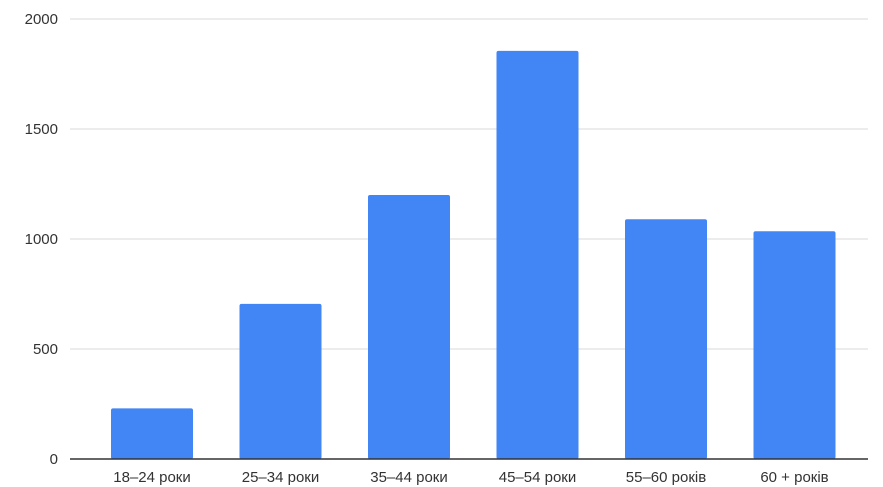 This screenshot has width=883, height=487. Describe the element at coordinates (54, 459) in the screenshot. I see `y-tick-label: 0` at that location.